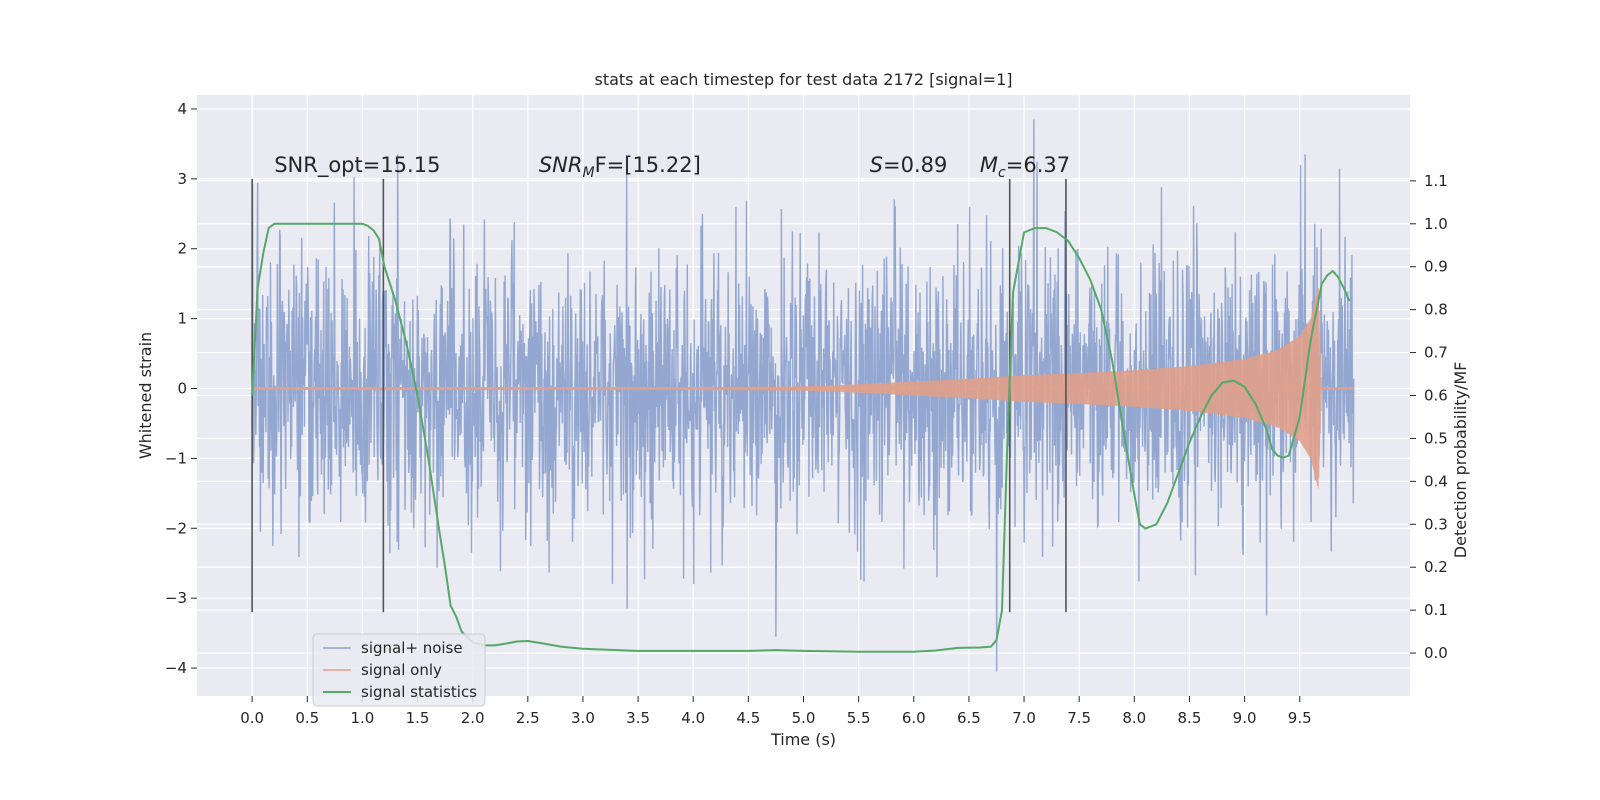  What do you see at coordinates (1245, 718) in the screenshot?
I see `x-tick-label-18: 9.0` at bounding box center [1245, 718].